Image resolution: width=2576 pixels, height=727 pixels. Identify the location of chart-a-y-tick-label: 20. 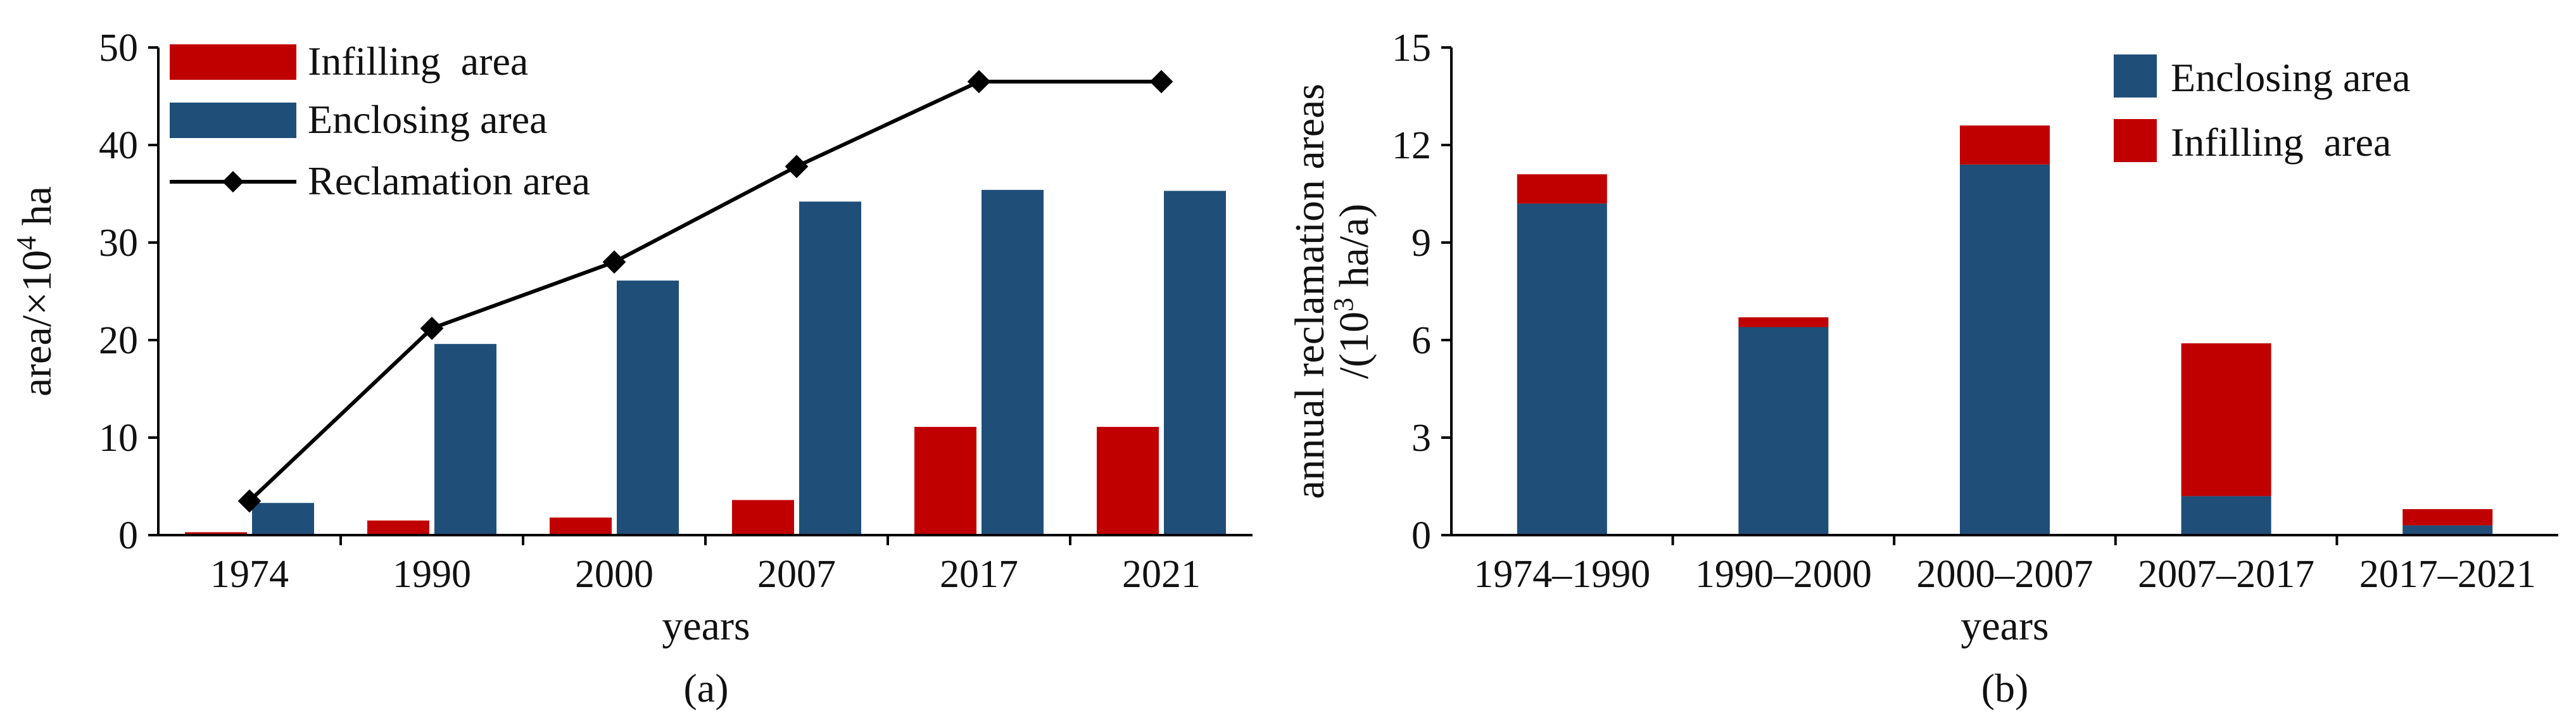
(118, 340).